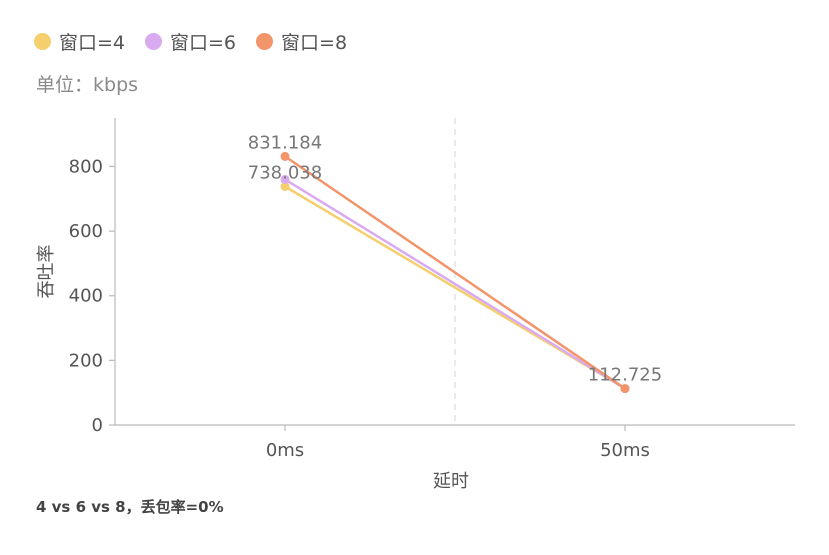  What do you see at coordinates (314, 42) in the screenshot?
I see `legend-label: 窗口=8` at bounding box center [314, 42].